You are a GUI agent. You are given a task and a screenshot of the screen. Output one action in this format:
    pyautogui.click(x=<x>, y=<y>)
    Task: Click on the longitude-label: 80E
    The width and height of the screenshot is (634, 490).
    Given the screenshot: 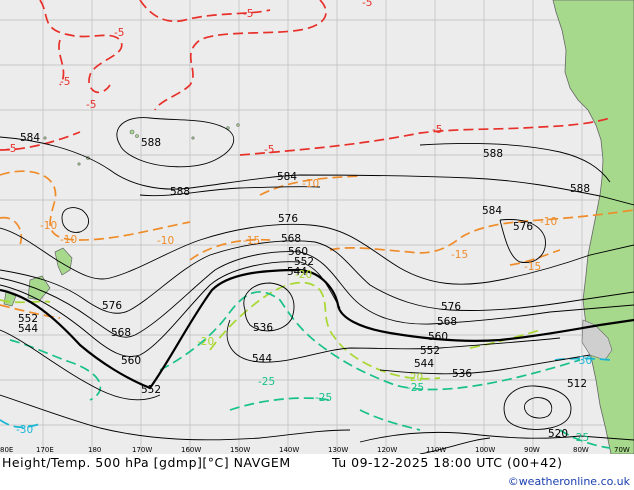 What is the action you would take?
    pyautogui.click(x=6, y=450)
    